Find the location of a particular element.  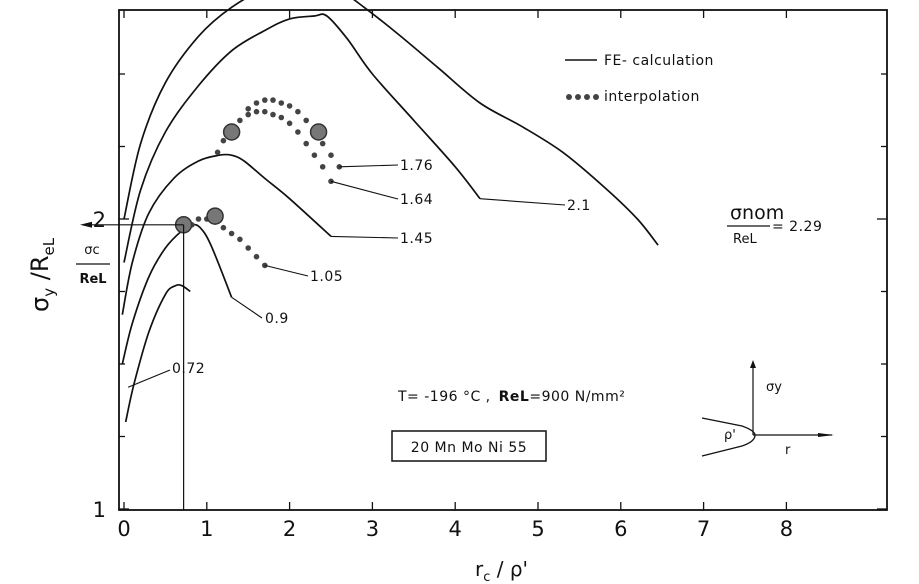

dot-1.05-7 is located at coordinates (248, 248).